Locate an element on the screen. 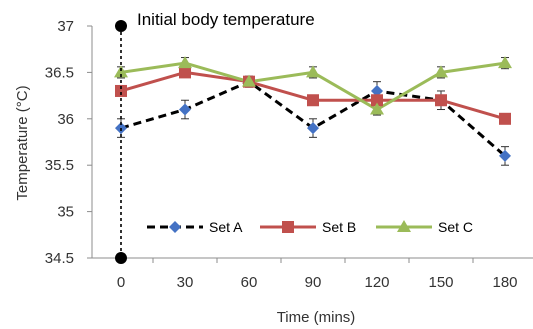 The height and width of the screenshot is (329, 533). y-tick-label: 36 is located at coordinates (65, 119).